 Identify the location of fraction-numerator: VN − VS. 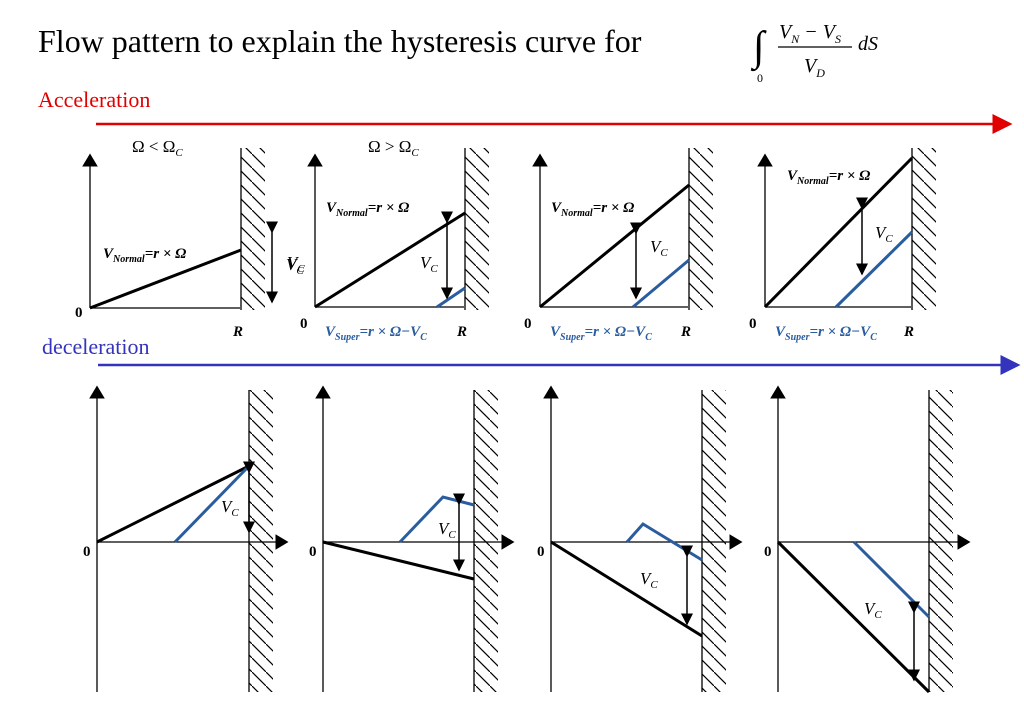
(810, 33).